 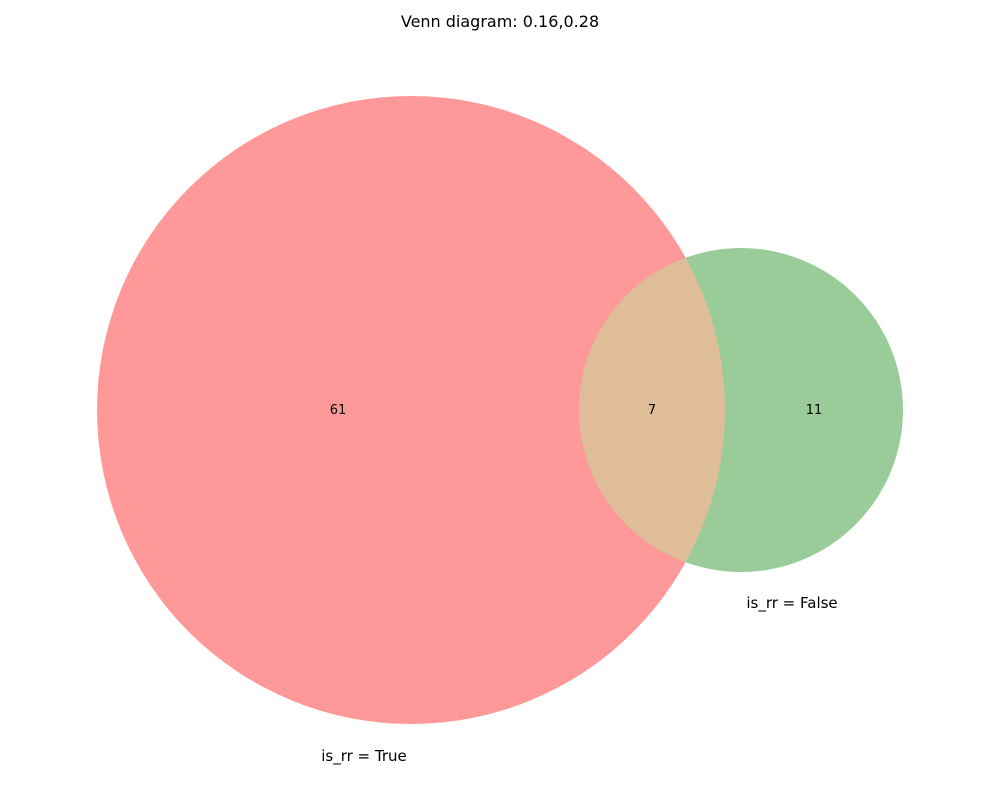 I want to click on intersection-count: 7, so click(x=652, y=410).